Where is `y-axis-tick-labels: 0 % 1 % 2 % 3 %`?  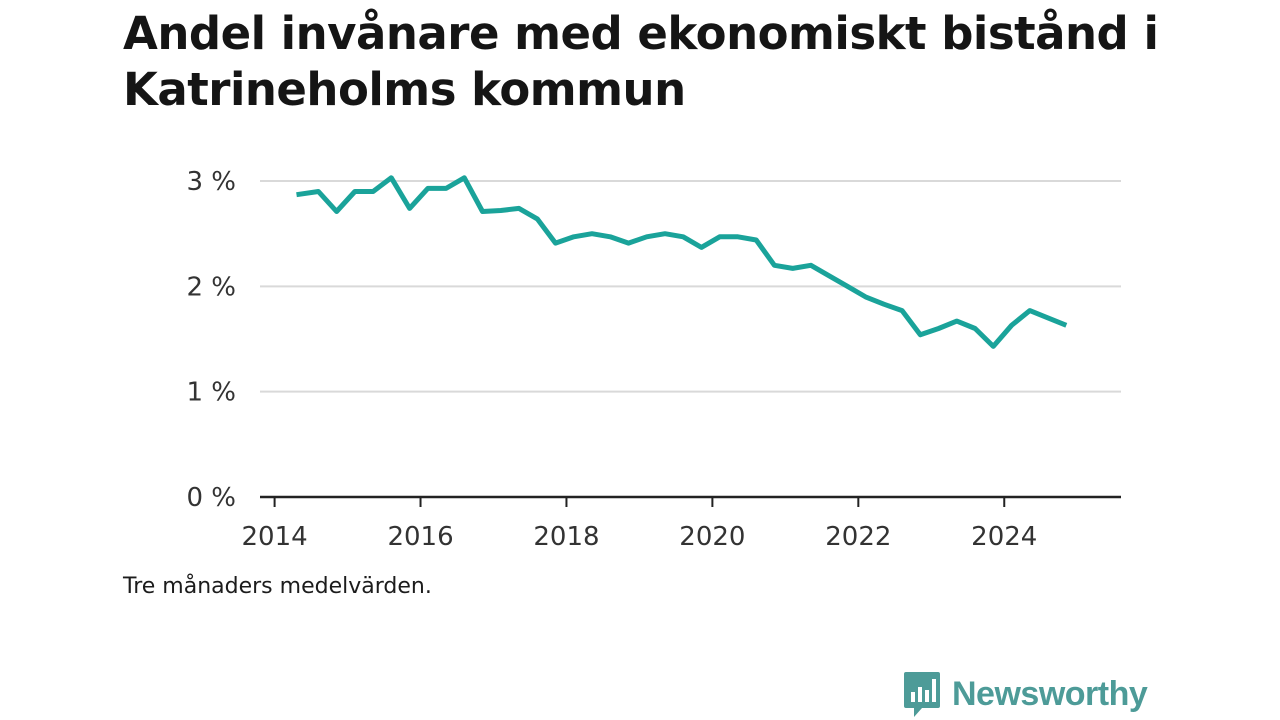 y-axis-tick-labels: 0 % 1 % 2 % 3 % is located at coordinates (211, 340).